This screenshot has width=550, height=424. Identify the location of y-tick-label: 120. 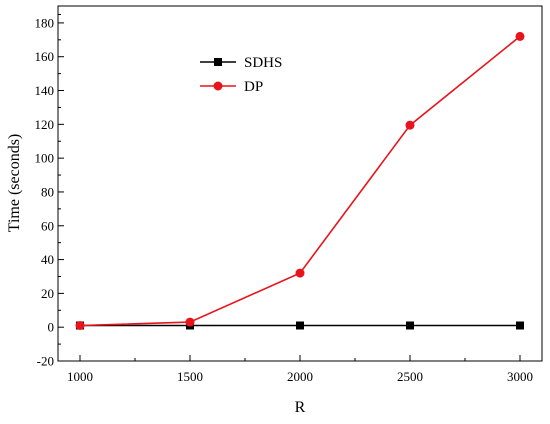
(45, 124).